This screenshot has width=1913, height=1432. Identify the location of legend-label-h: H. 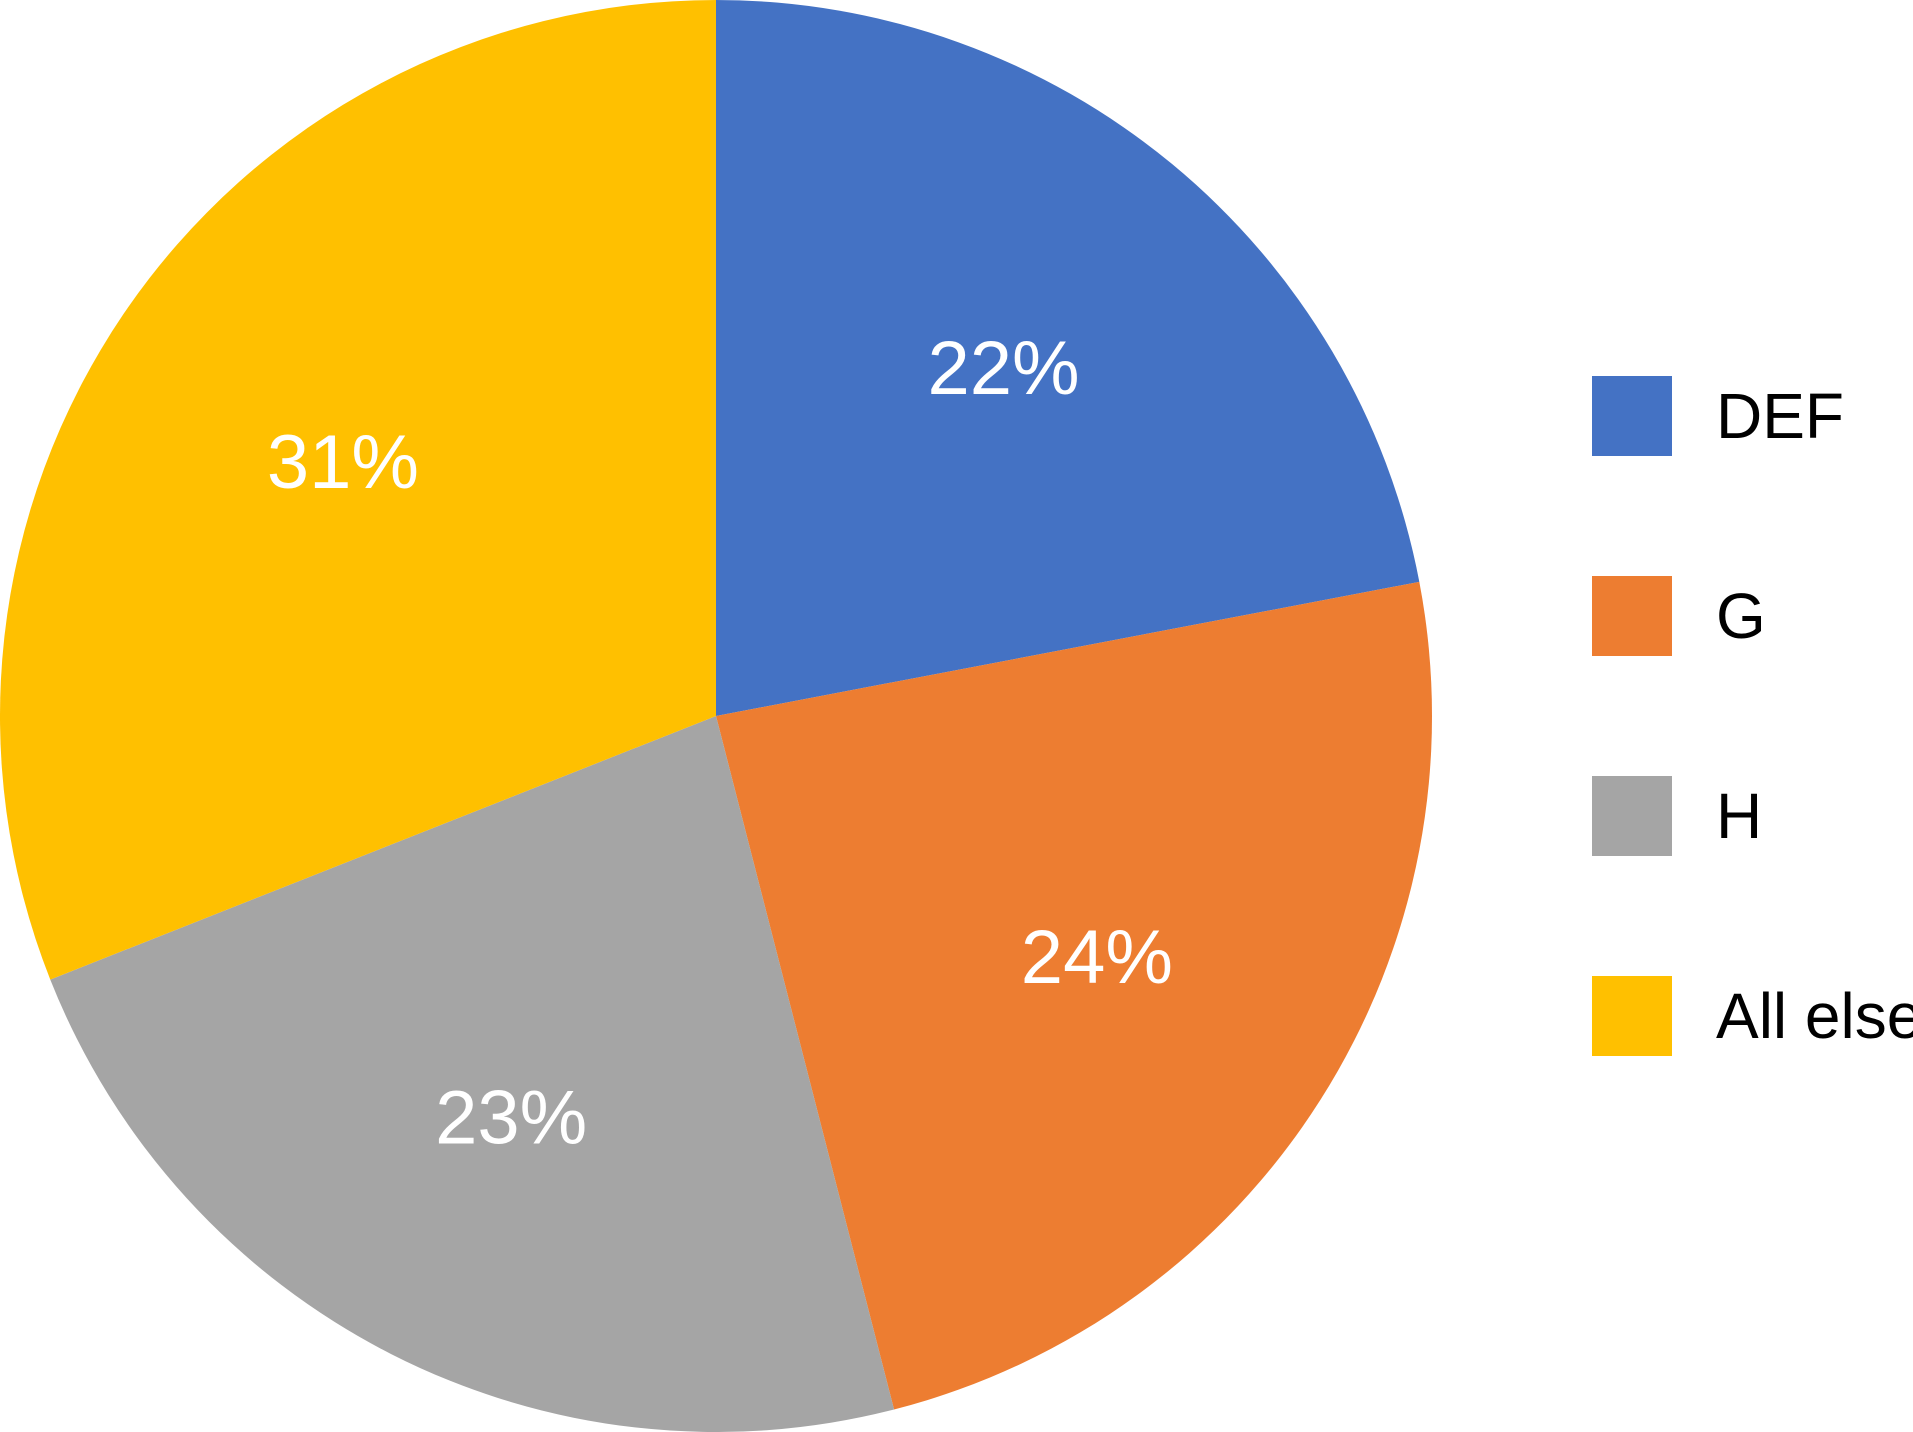
(1739, 816).